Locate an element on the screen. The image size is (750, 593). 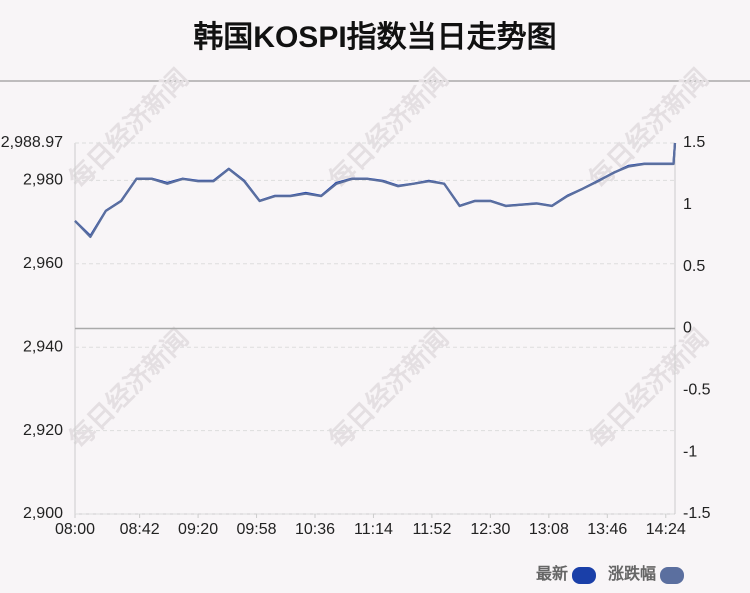
y-tick-label: 2,960 is located at coordinates (43, 263).